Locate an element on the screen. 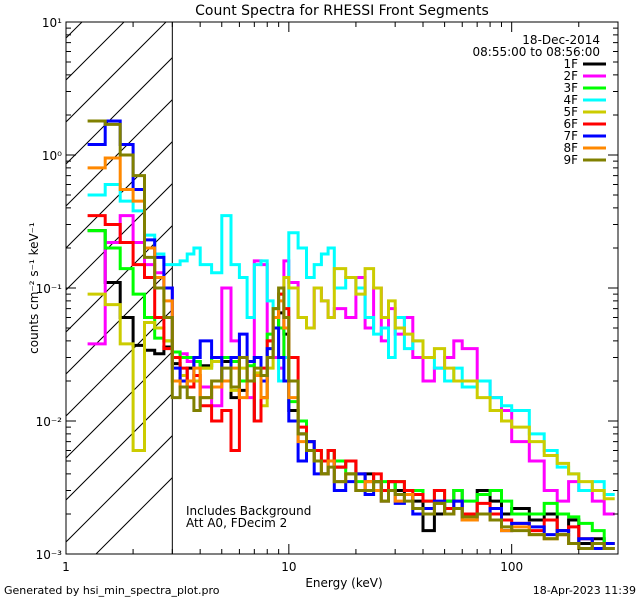 The height and width of the screenshot is (600, 640). footer-timestamp: 18-Apr-2023 11:39 is located at coordinates (584, 590).